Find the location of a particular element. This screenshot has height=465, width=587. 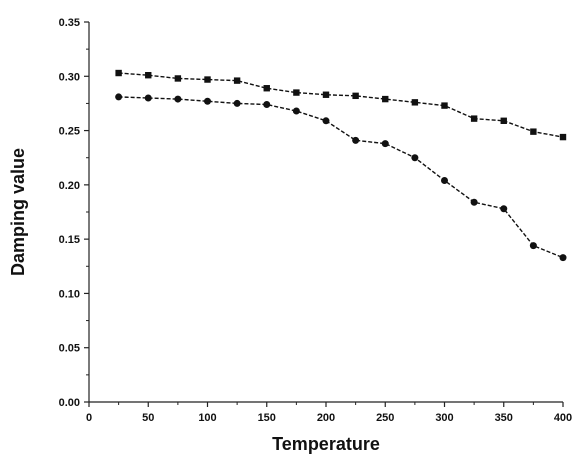

x-tick-label: 250 is located at coordinates (385, 418).